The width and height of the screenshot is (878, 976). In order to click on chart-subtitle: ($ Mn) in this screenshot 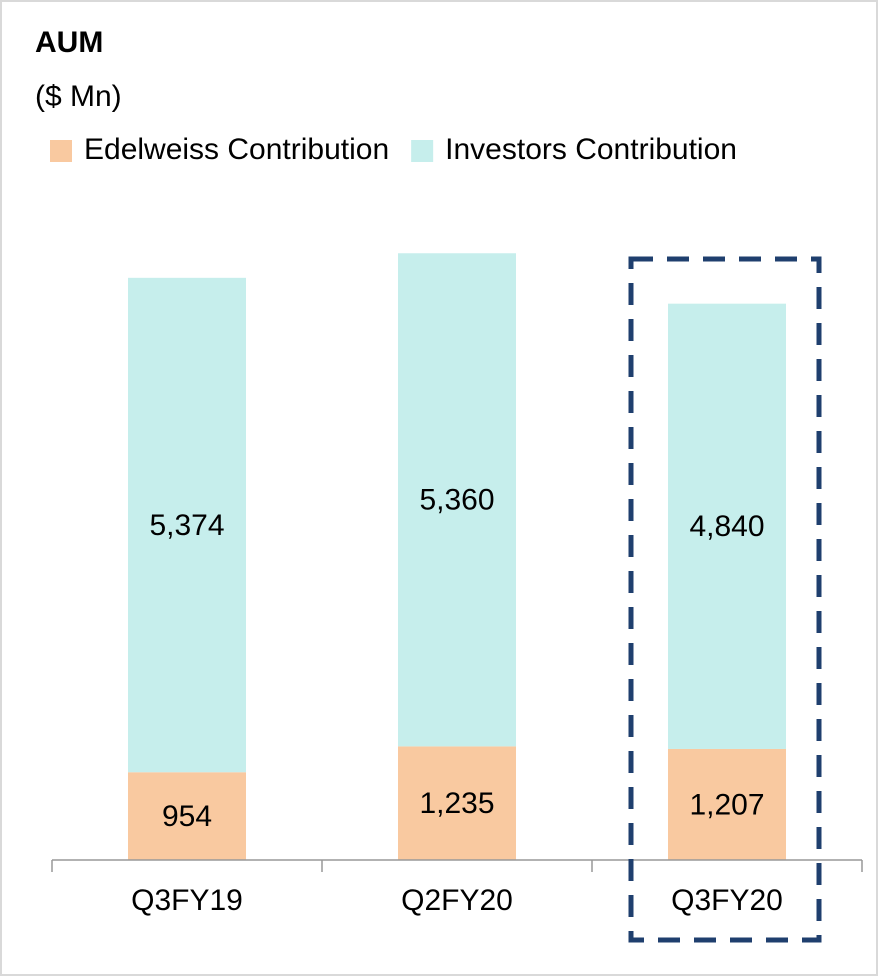, I will do `click(78, 96)`.